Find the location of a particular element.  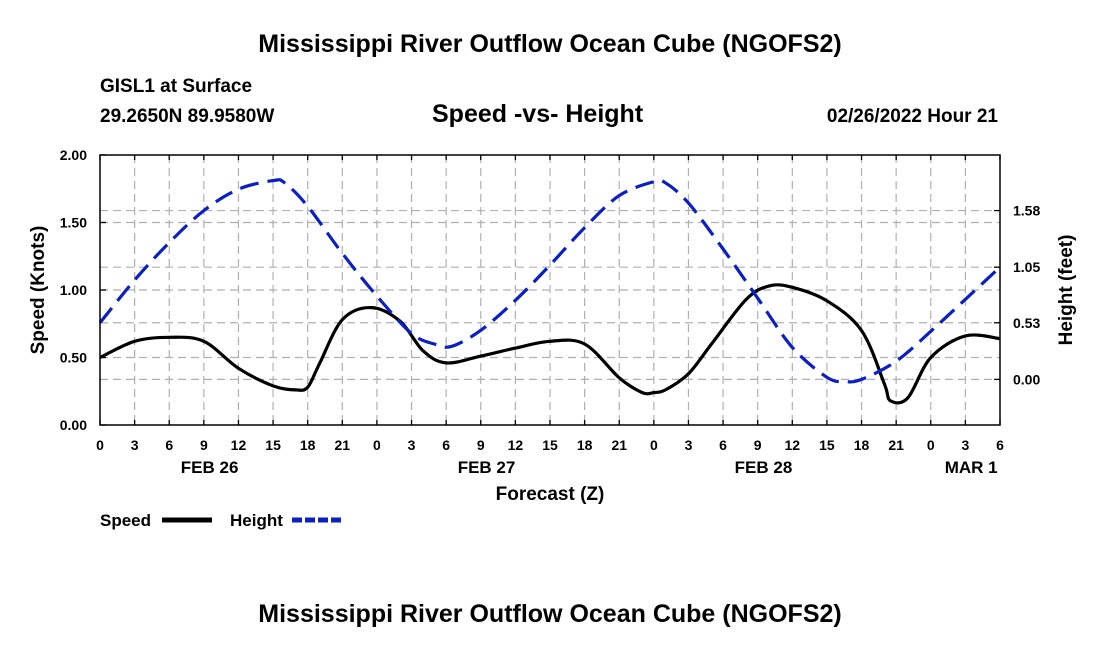

y-tick-label: 0.00 is located at coordinates (73, 425).